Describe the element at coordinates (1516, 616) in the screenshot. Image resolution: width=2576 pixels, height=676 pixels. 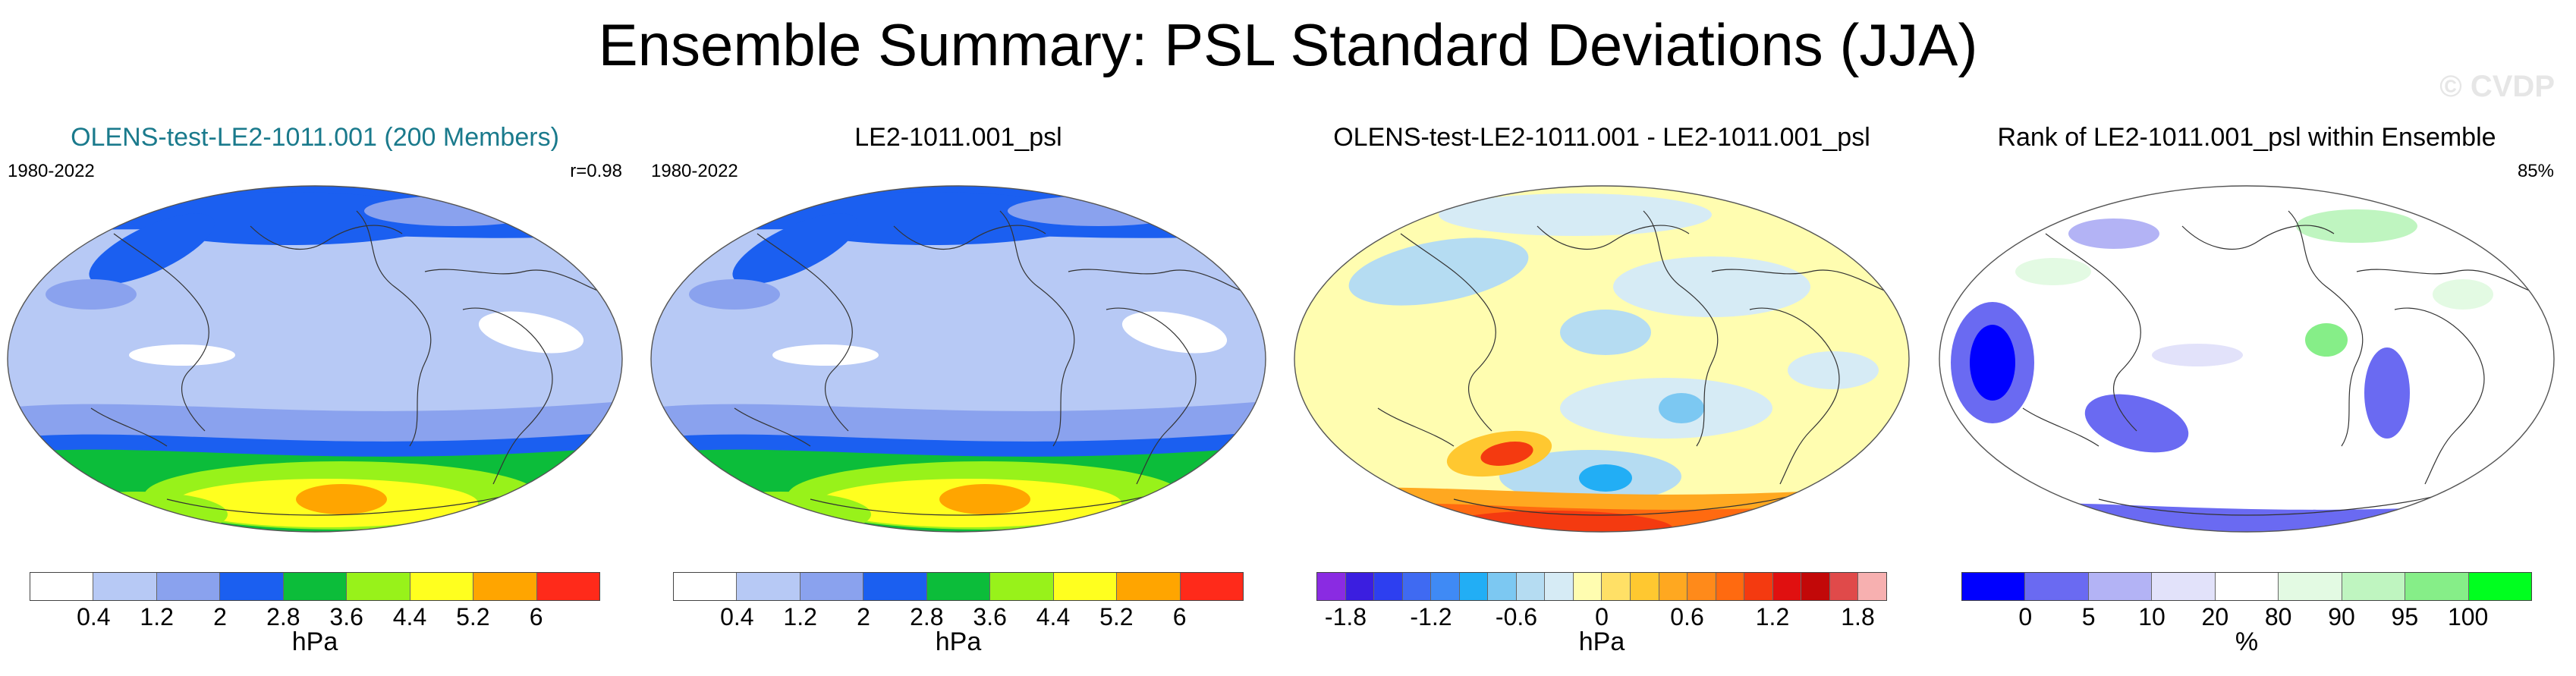
I see `colorbar-tick-label: -0.6` at that location.